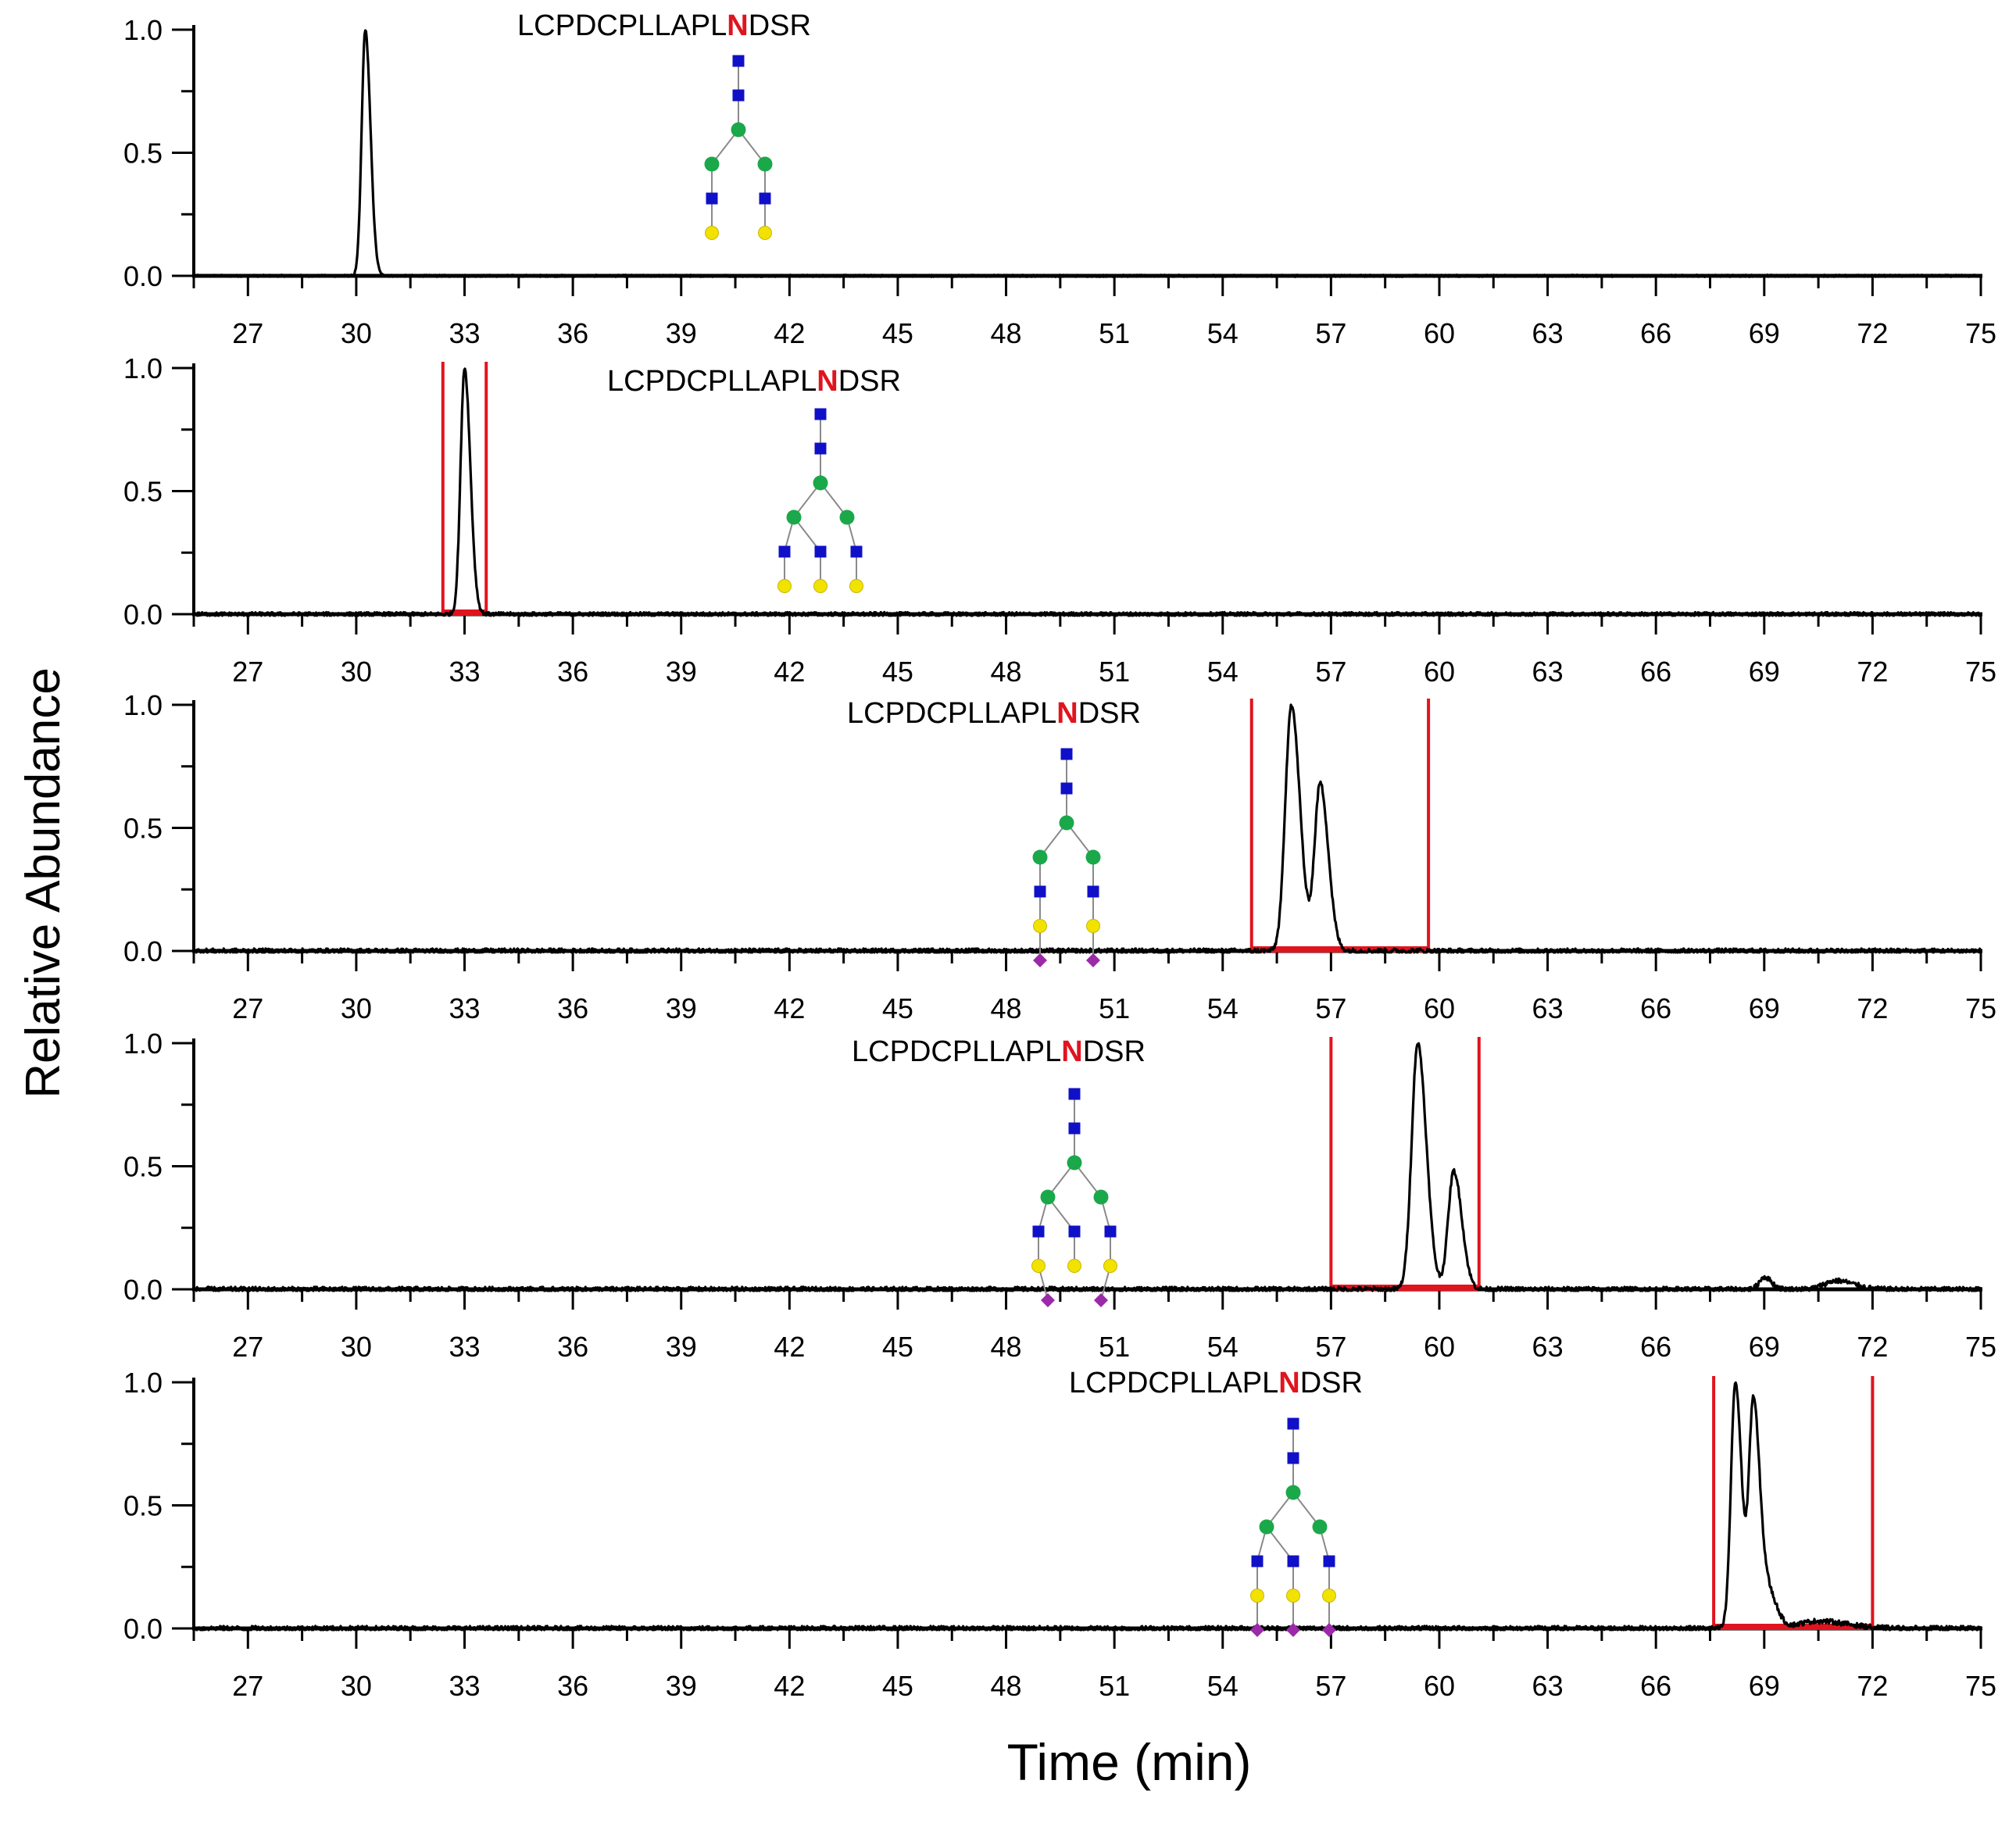 Image resolution: width=2016 pixels, height=1823 pixels. What do you see at coordinates (143, 154) in the screenshot?
I see `y-tick-label: 0.5` at bounding box center [143, 154].